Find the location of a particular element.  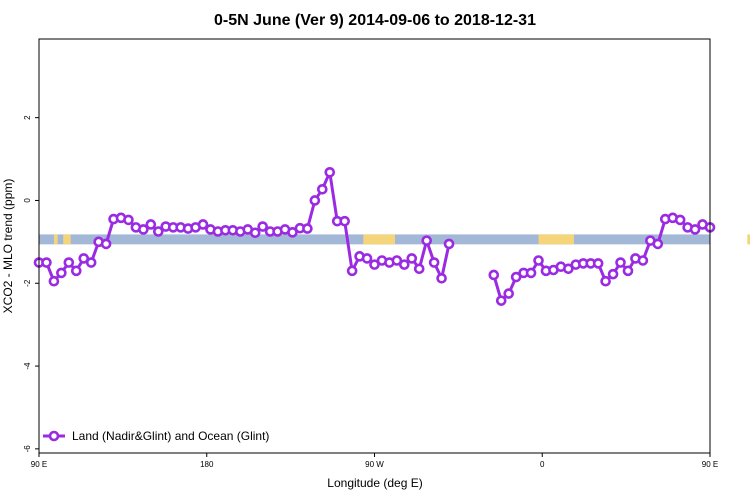

x-tick-label: 90 W is located at coordinates (374, 464).